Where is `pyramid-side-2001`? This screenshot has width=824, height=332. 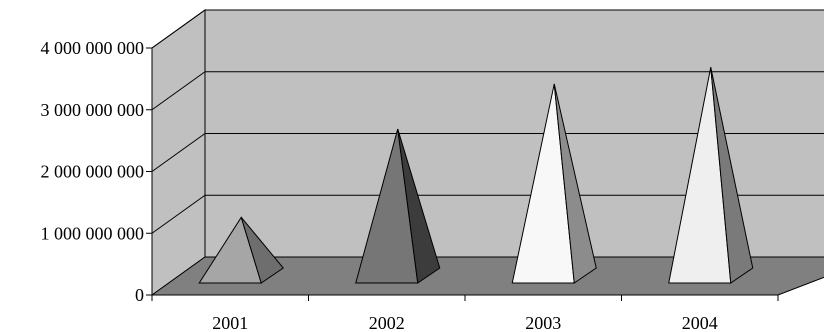 pyramid-side-2001 is located at coordinates (262, 250).